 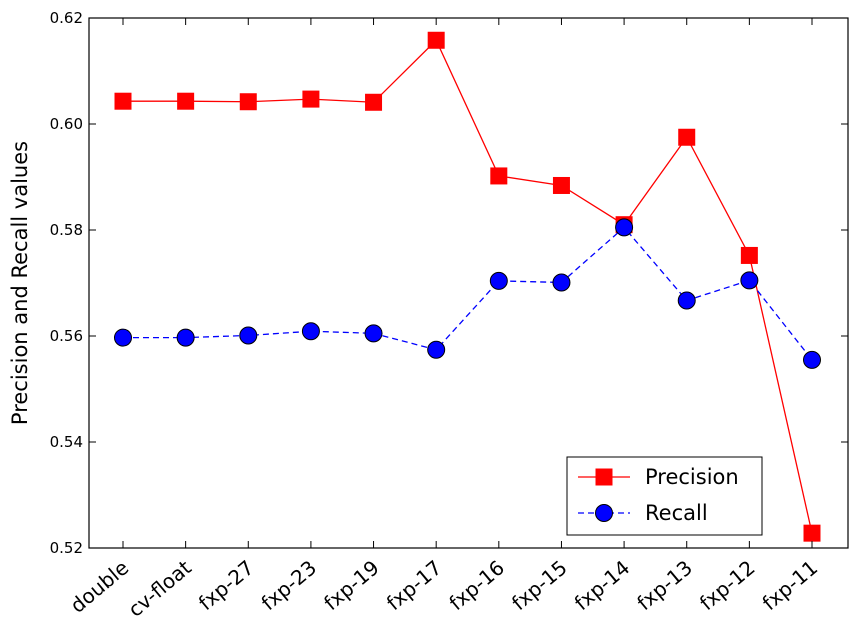 I want to click on x-tick-label: cv-float, so click(x=159, y=588).